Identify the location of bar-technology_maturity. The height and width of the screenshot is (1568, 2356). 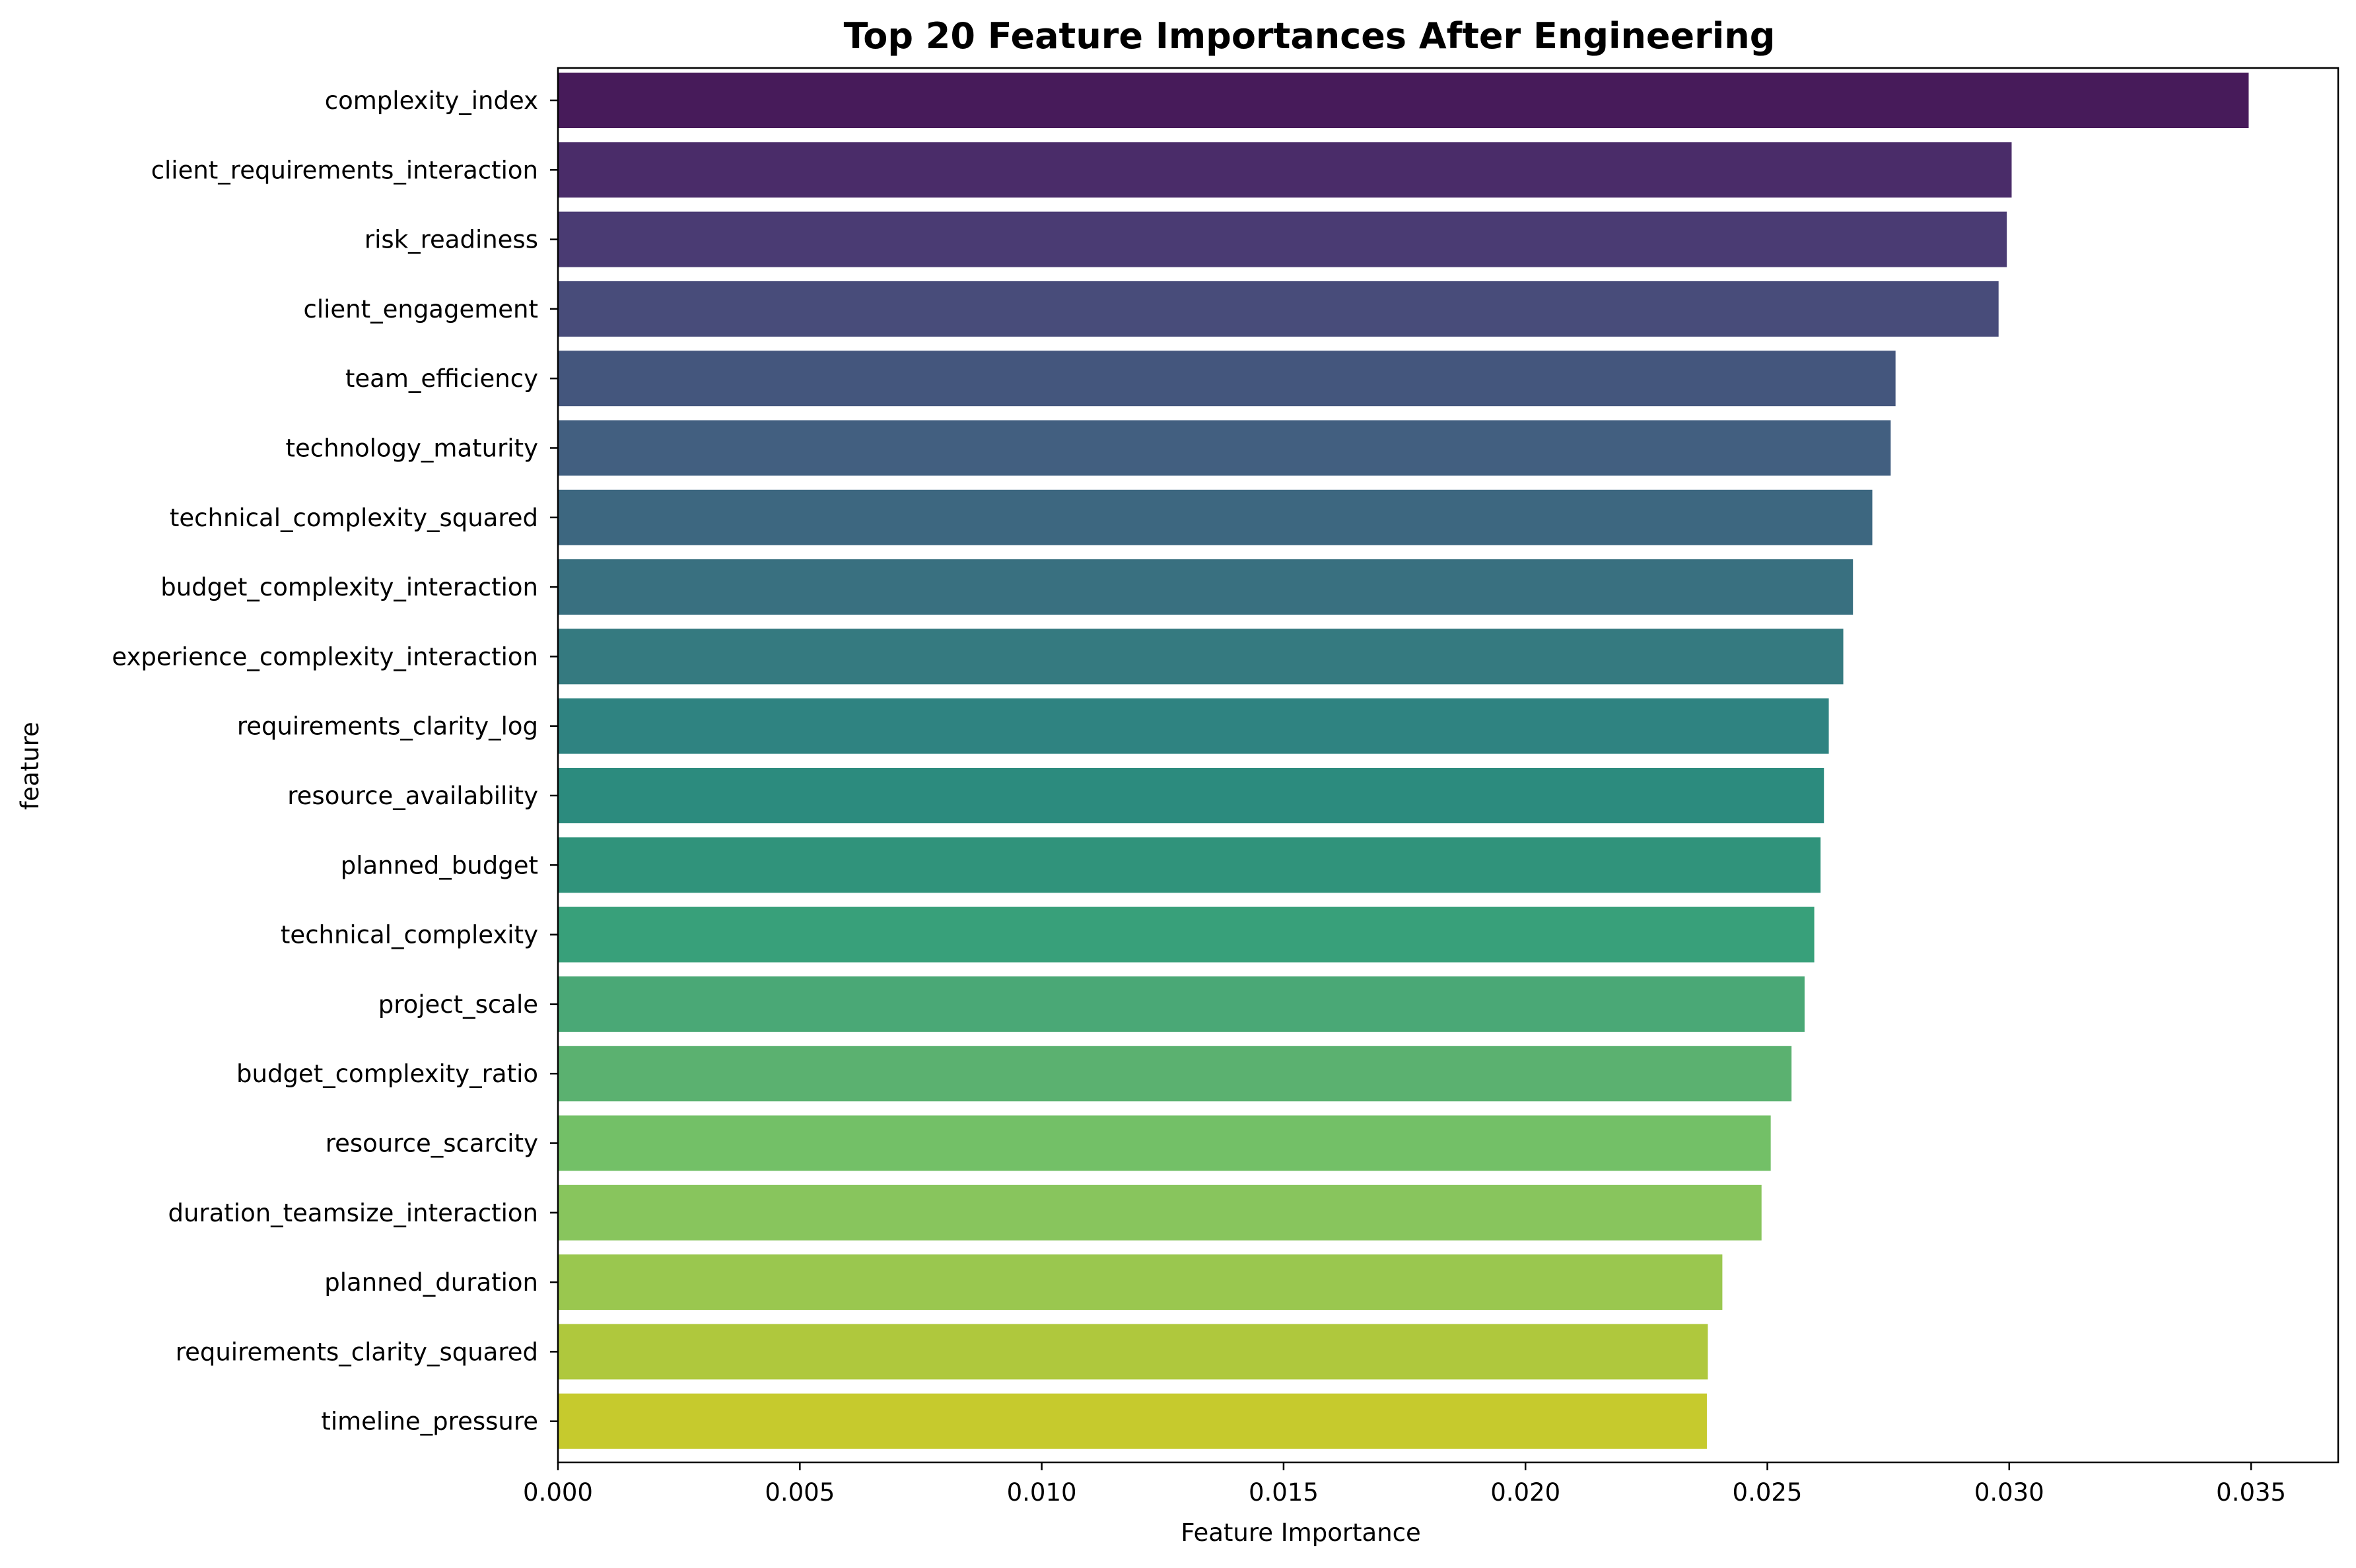
(1224, 448).